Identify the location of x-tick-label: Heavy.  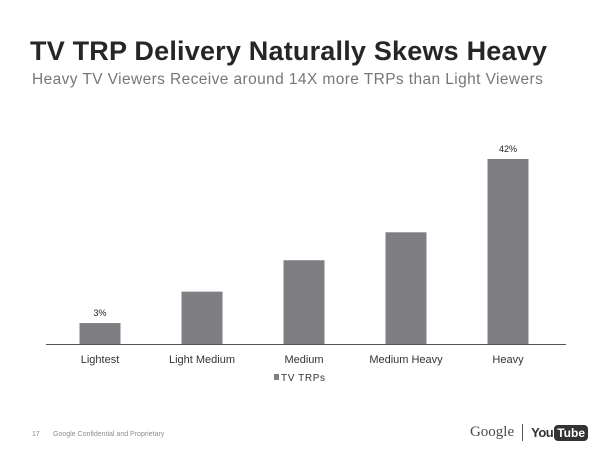
(508, 360).